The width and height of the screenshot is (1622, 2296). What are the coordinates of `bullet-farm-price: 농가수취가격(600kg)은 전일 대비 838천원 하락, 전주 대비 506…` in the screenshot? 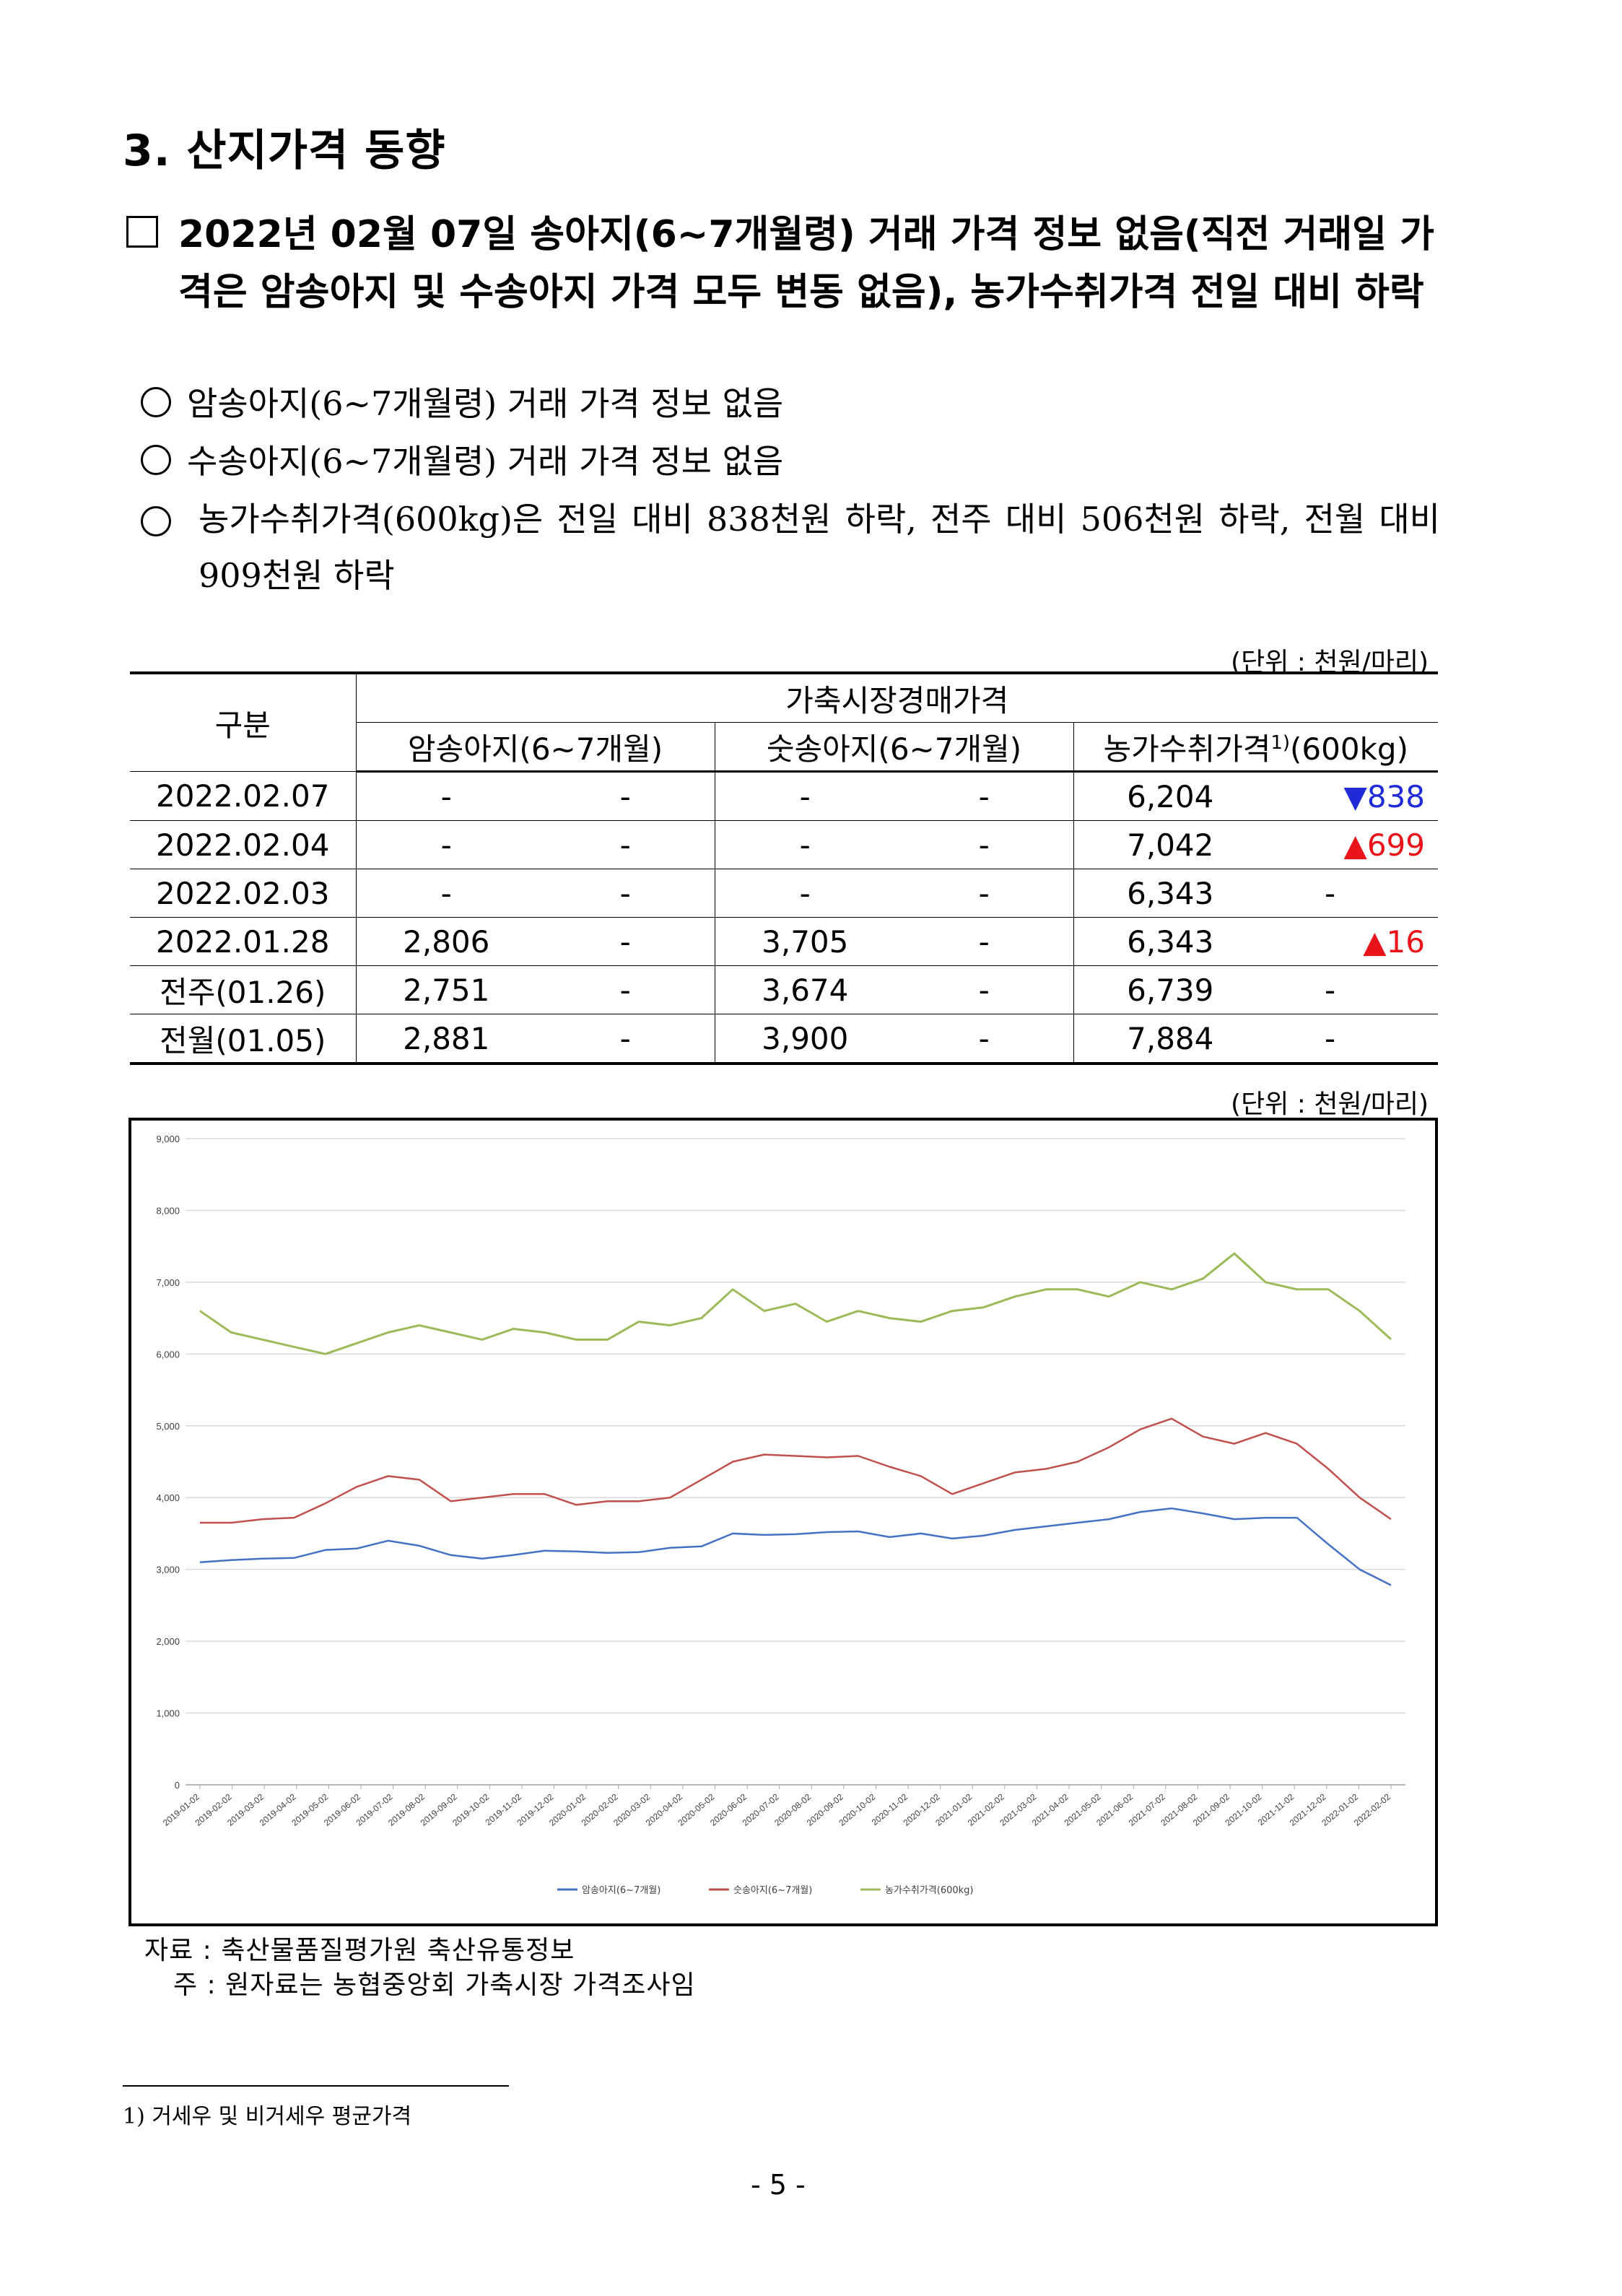 It's located at (791, 547).